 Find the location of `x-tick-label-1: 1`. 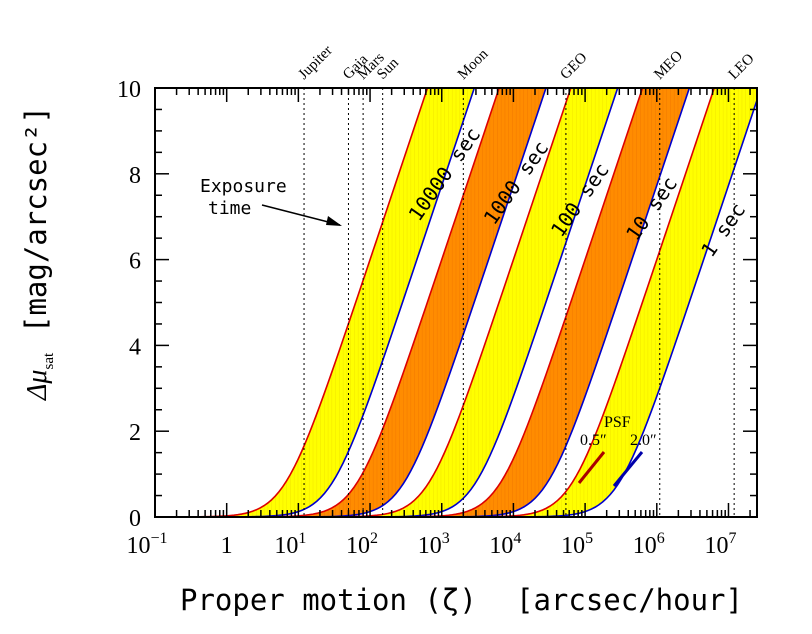

x-tick-label-1: 1 is located at coordinates (227, 546).